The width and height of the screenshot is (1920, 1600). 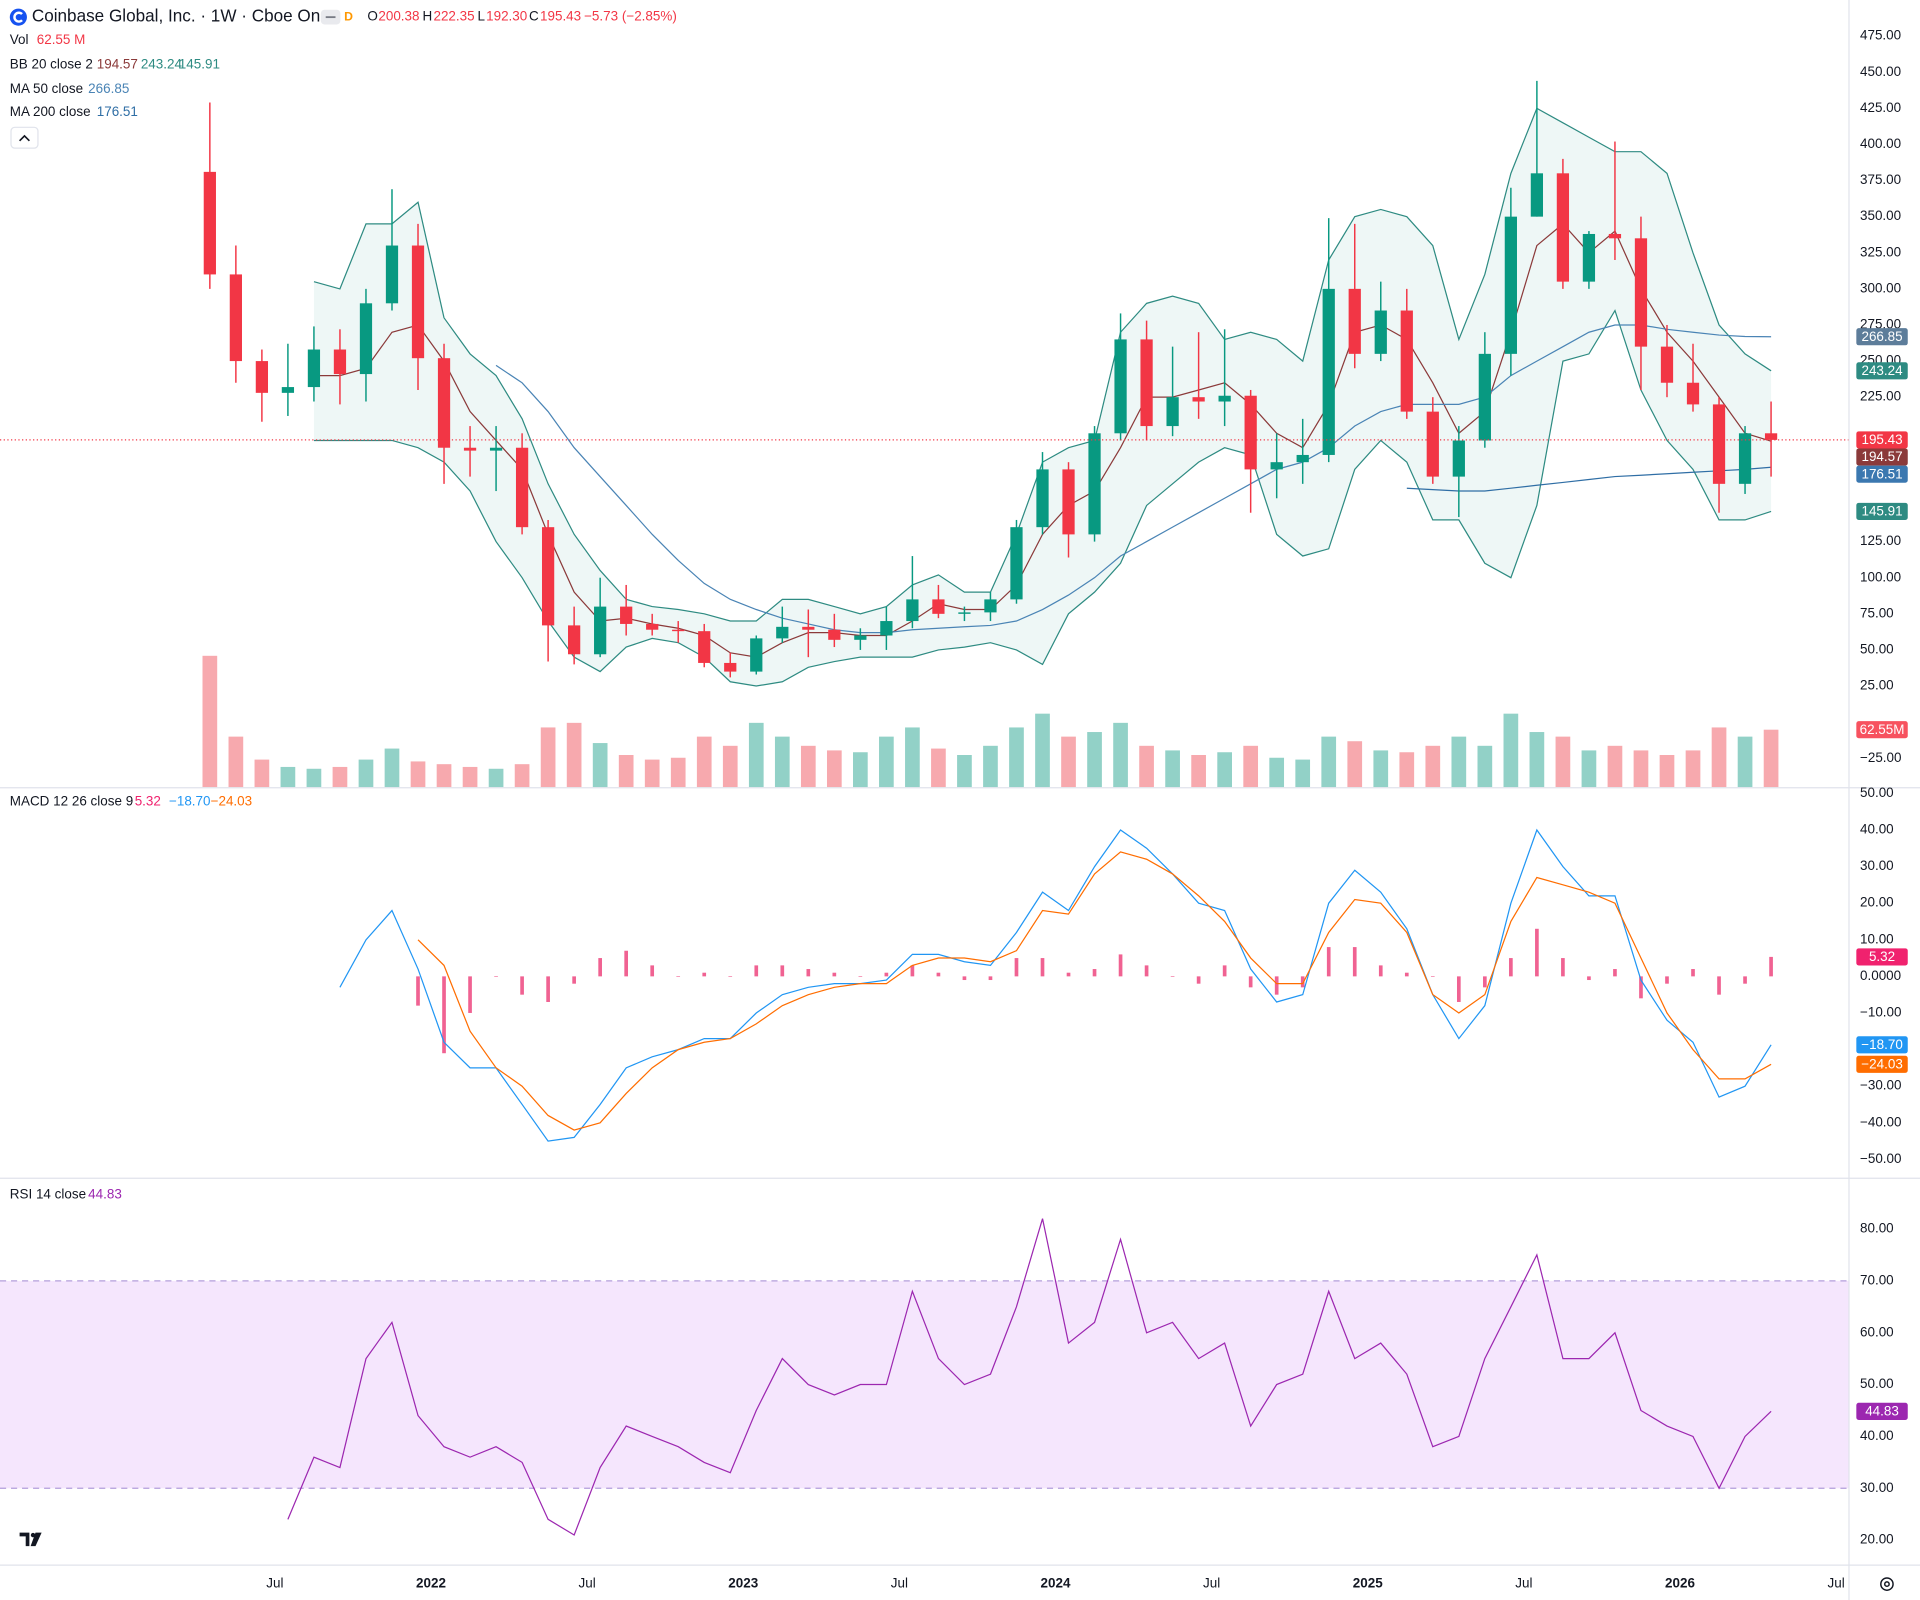 I want to click on y-tick-label: 350.00, so click(x=1880, y=215).